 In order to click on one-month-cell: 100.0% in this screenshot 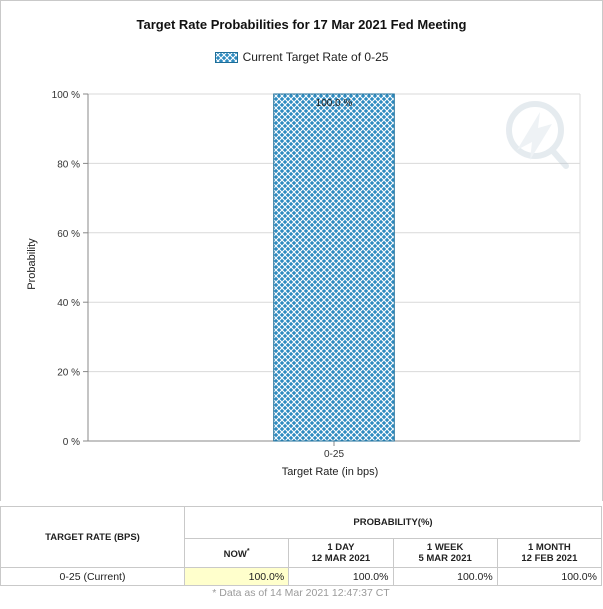, I will do `click(549, 576)`.